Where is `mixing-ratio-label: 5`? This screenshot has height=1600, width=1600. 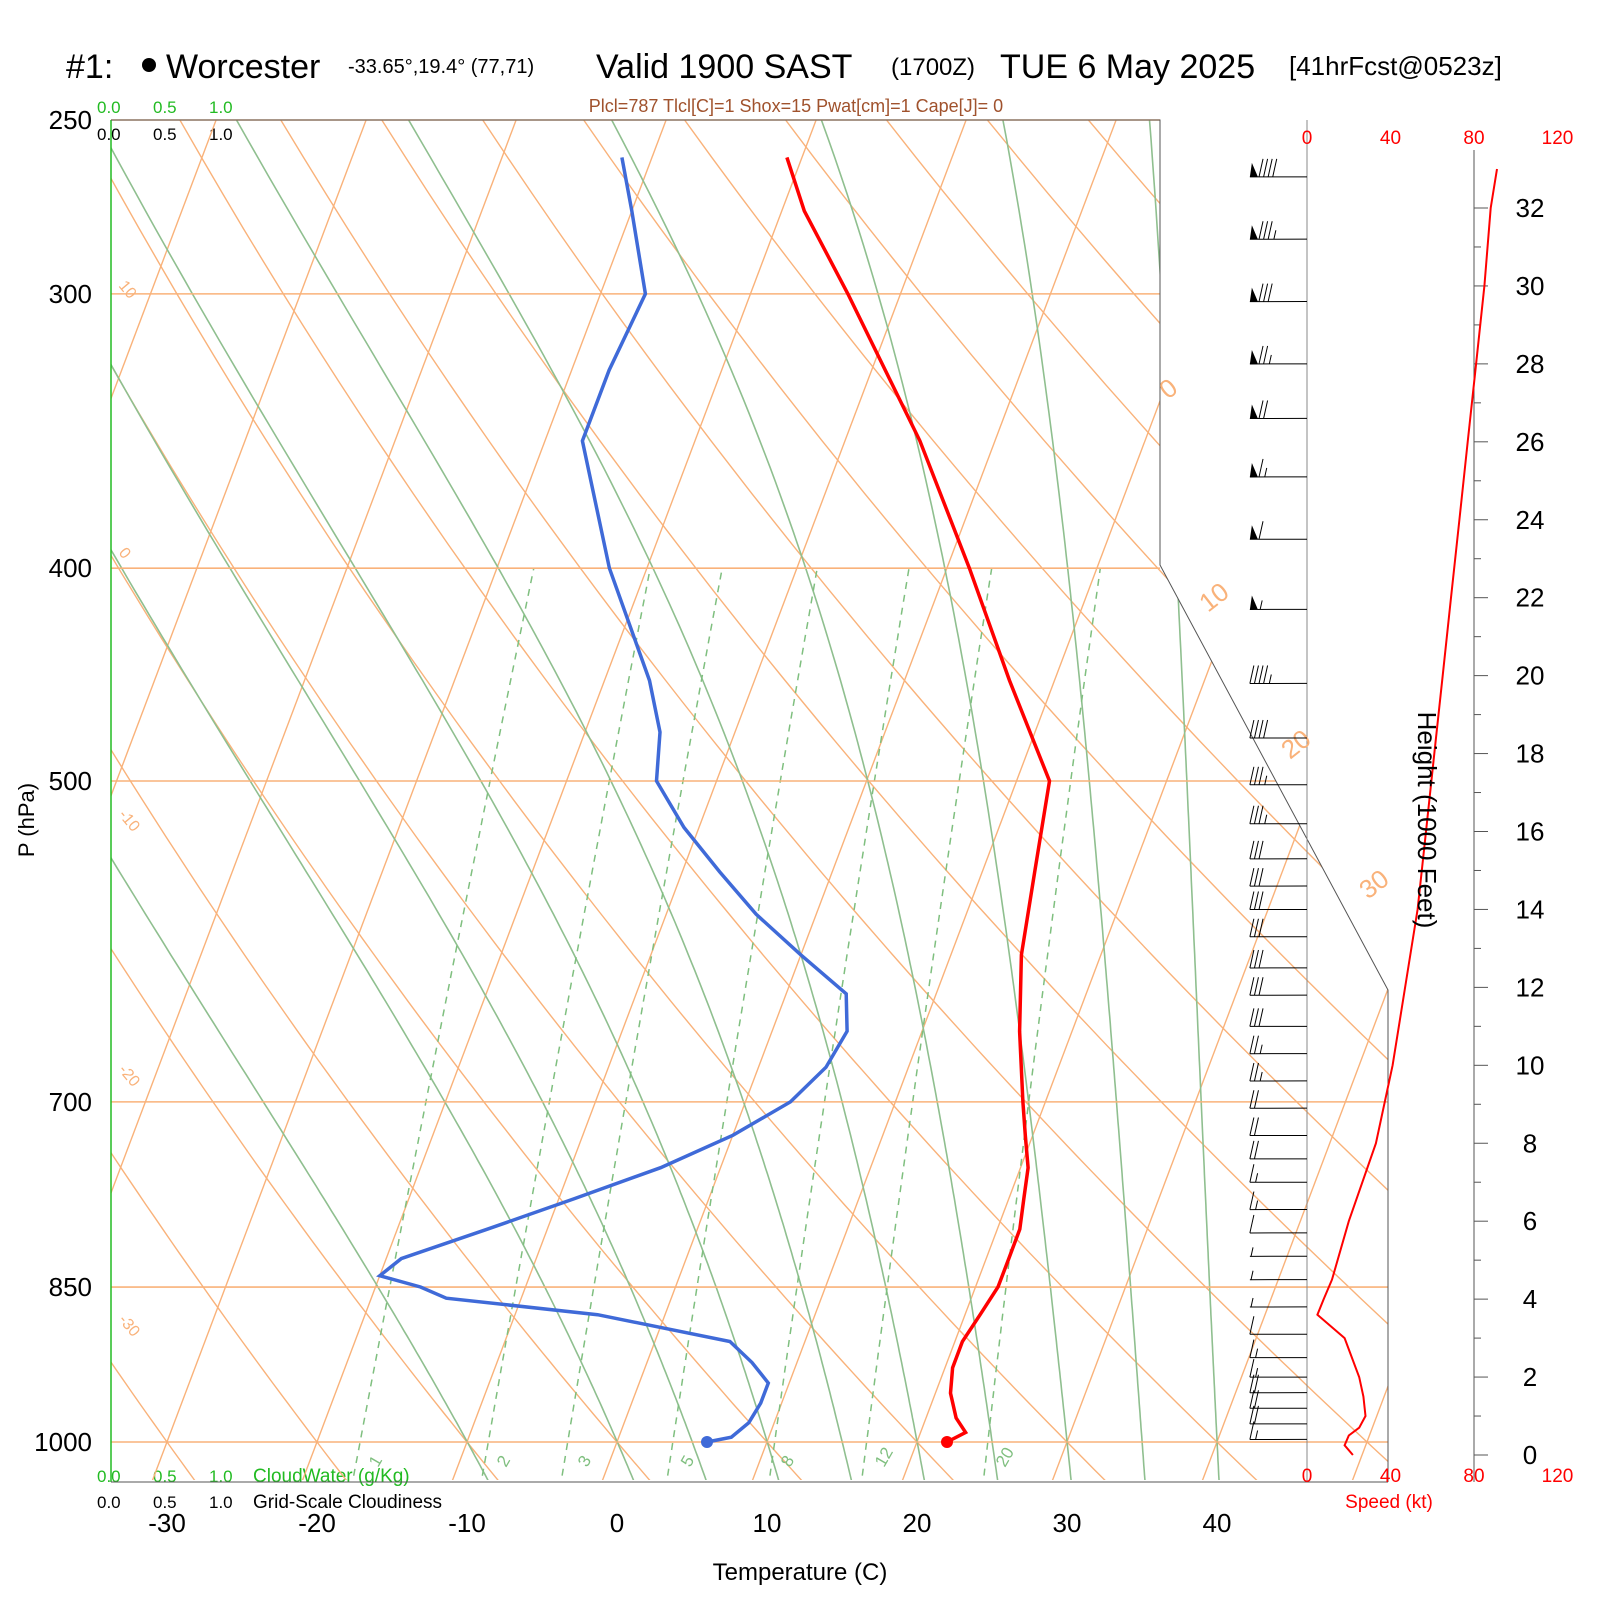 mixing-ratio-label: 5 is located at coordinates (687, 1461).